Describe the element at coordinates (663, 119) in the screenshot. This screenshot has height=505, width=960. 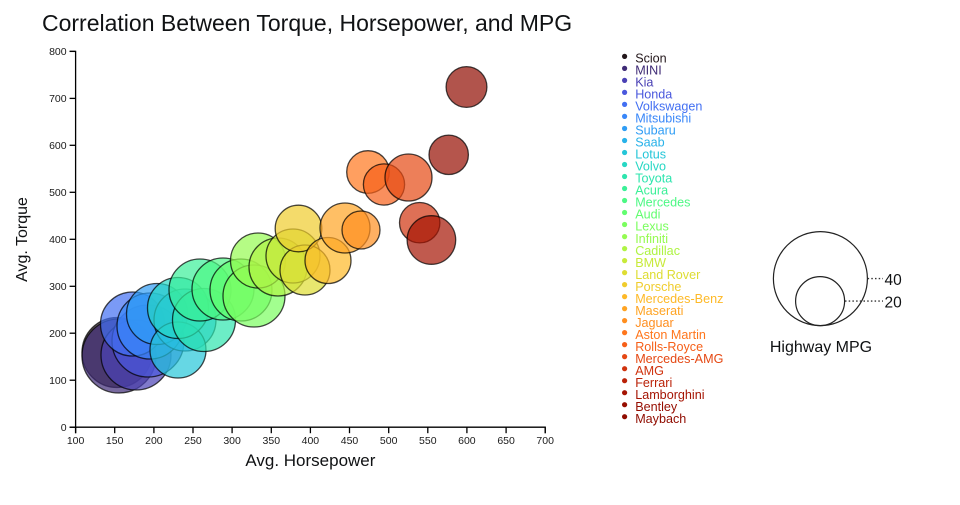
I see `svg-text: Mitsubishi` at that location.